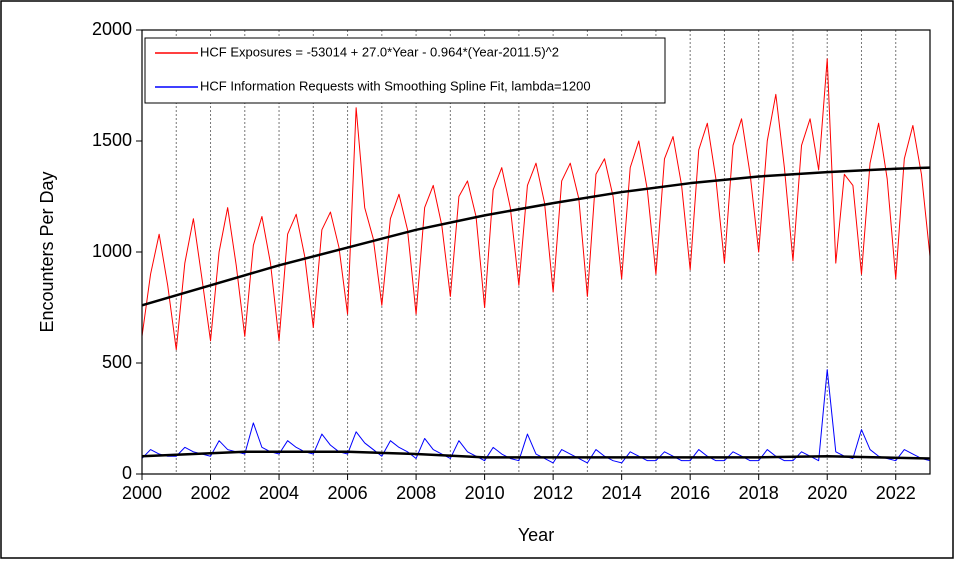  I want to click on x-tick-label: 2016, so click(690, 493).